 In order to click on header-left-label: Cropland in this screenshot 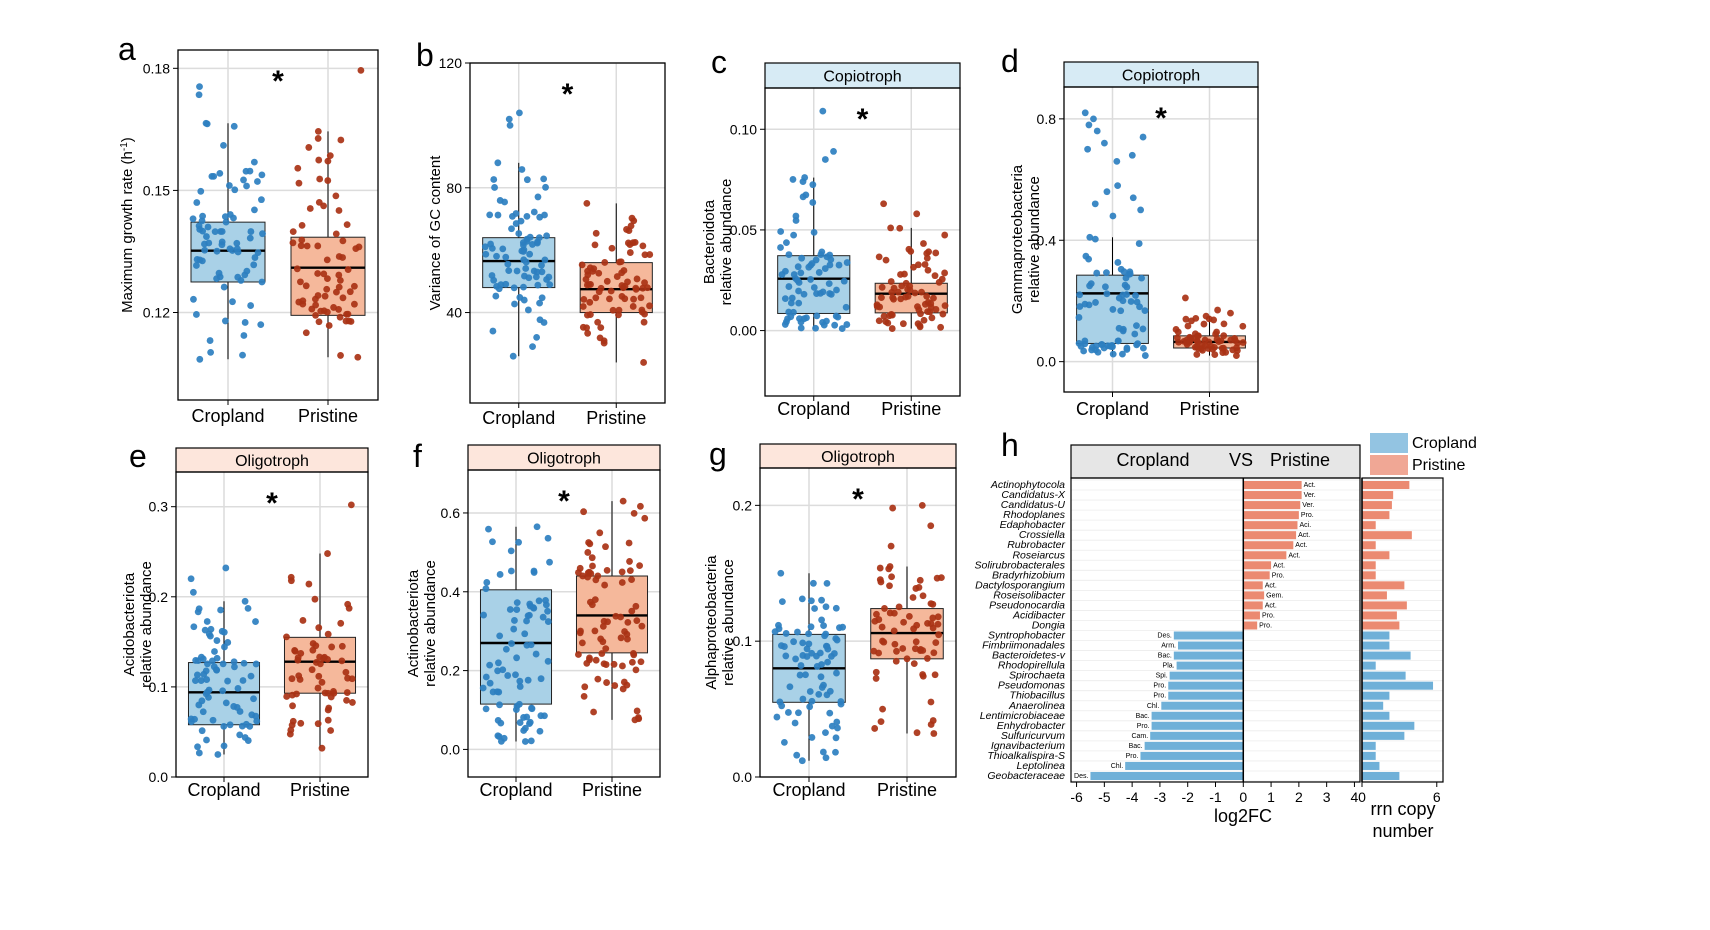, I will do `click(1152, 460)`.